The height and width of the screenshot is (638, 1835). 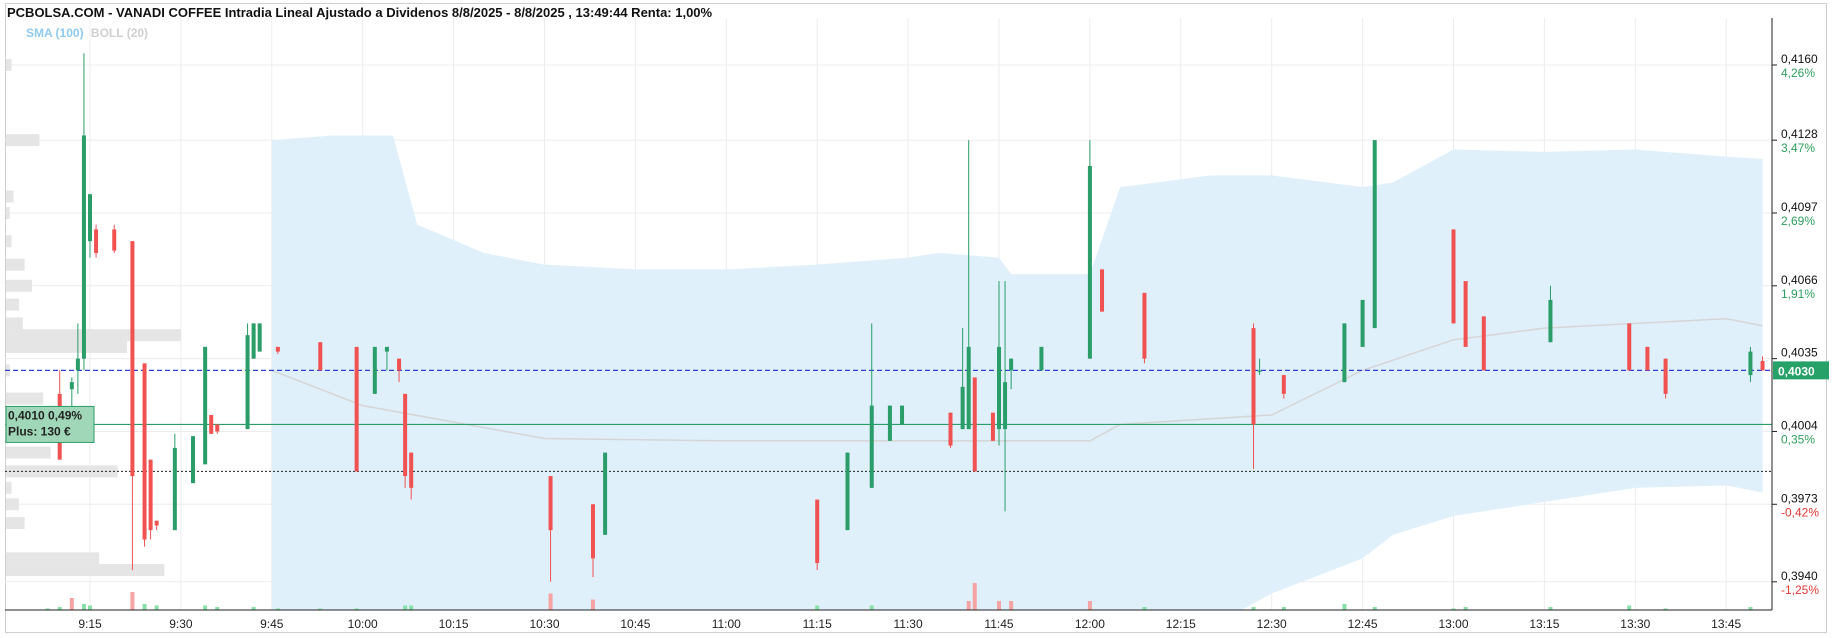 I want to click on x-tick-label: 9:30, so click(x=181, y=624).